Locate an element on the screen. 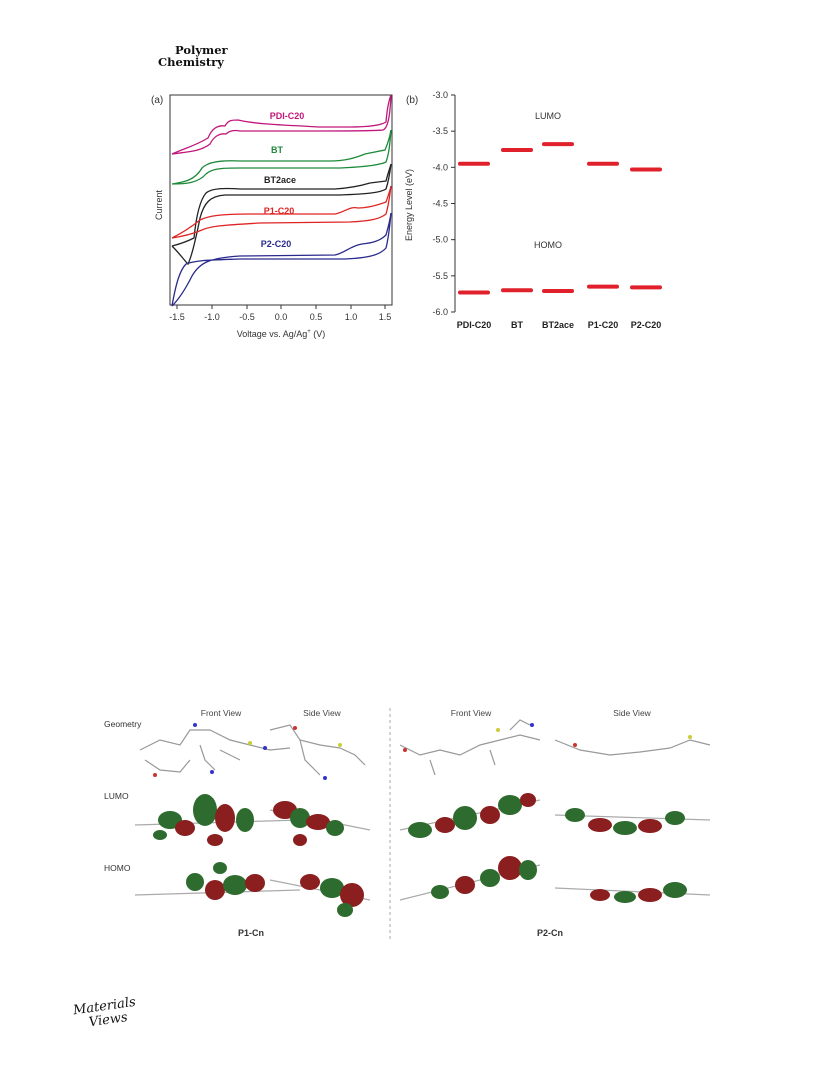 The image size is (816, 1079). view-label-front-p2: Front View is located at coordinates (471, 713).